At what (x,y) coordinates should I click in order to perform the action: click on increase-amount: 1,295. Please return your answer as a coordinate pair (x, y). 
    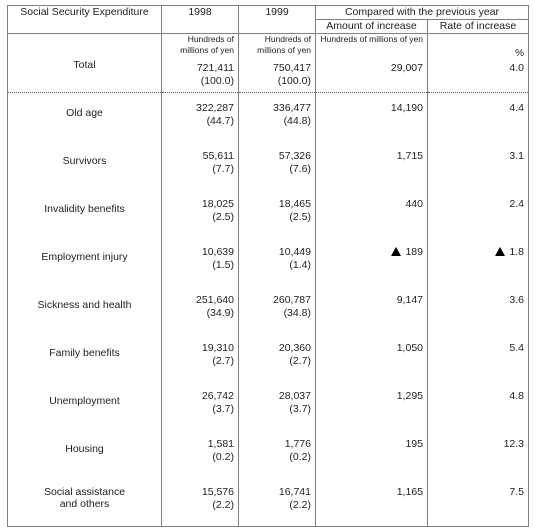
    Looking at the image, I should click on (371, 411).